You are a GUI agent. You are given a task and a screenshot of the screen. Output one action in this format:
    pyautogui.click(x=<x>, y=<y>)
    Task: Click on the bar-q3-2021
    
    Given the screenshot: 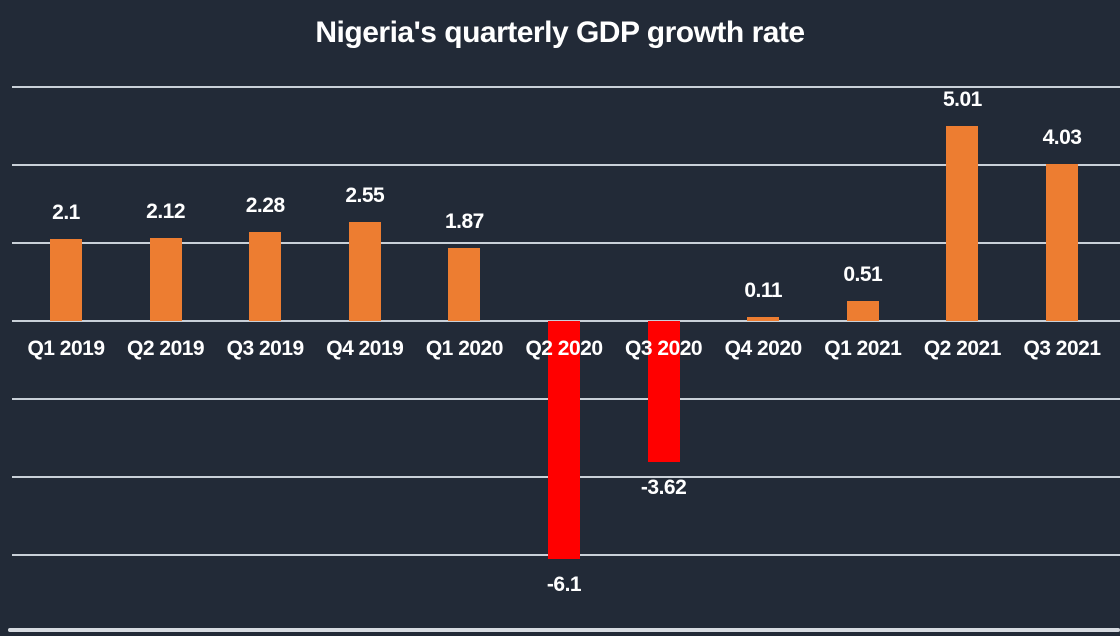 What is the action you would take?
    pyautogui.click(x=1062, y=242)
    